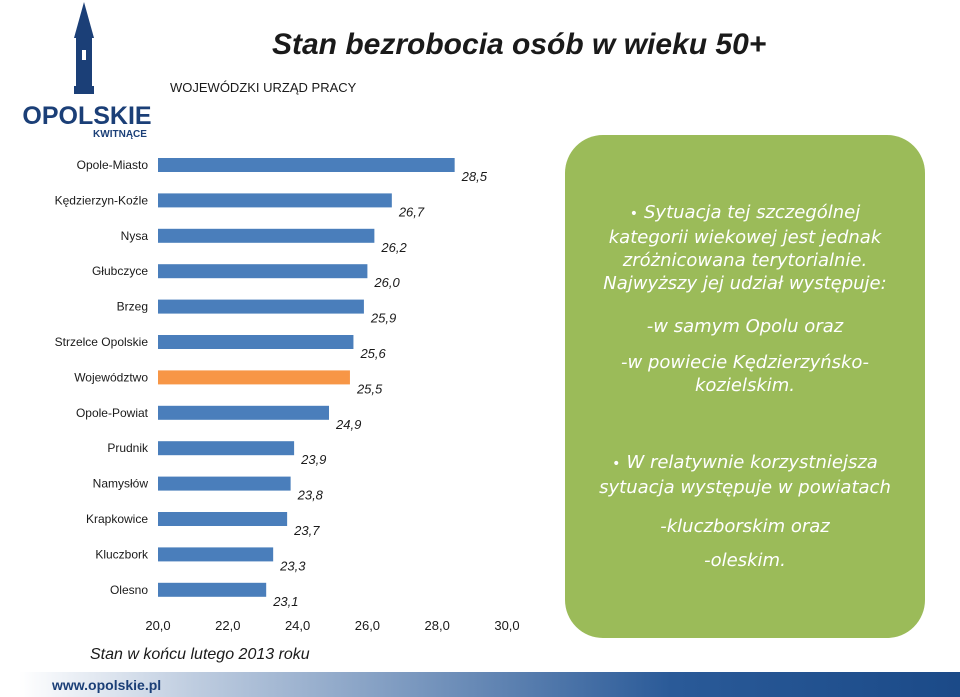 The image size is (960, 697). I want to click on category-label: Krapkowice, so click(117, 519).